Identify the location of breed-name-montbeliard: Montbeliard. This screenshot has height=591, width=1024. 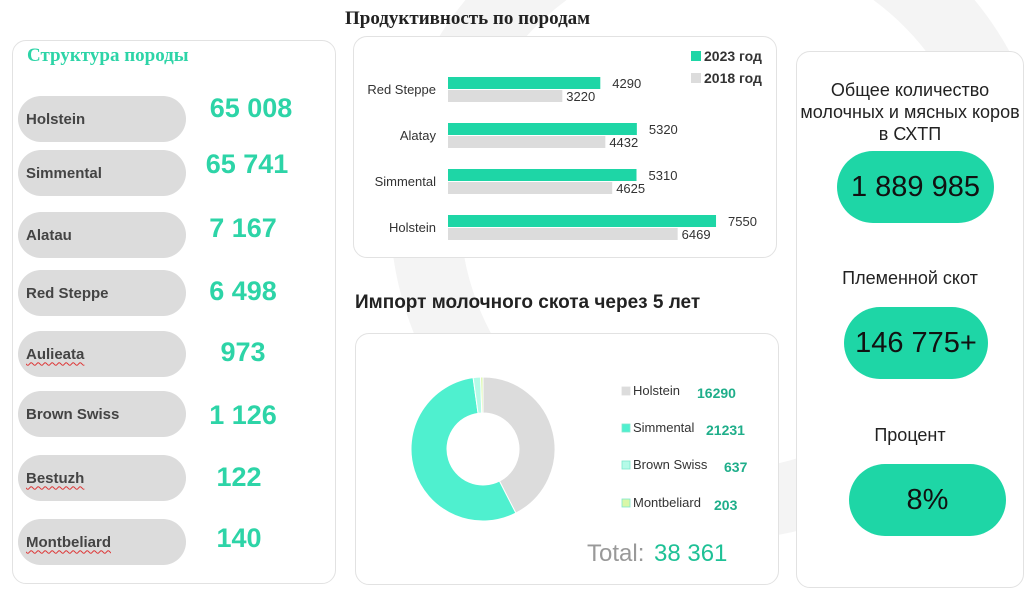
(102, 542).